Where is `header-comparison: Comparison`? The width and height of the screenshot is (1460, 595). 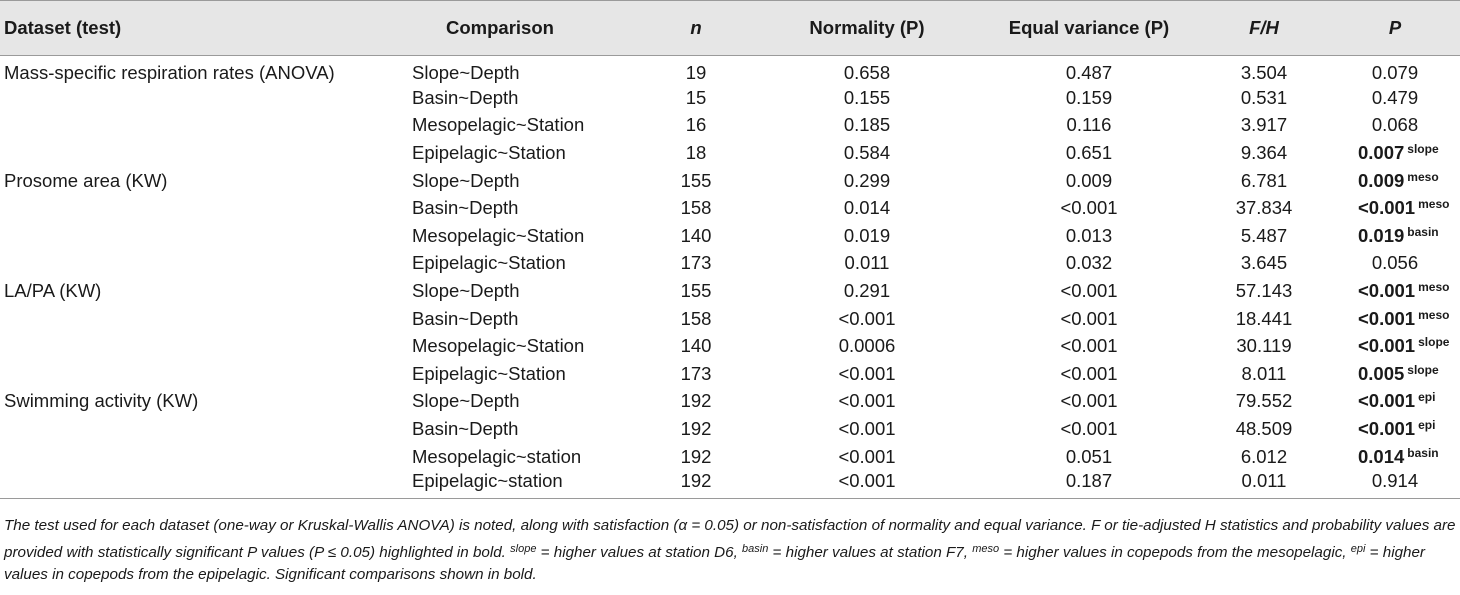
header-comparison: Comparison is located at coordinates (525, 28).